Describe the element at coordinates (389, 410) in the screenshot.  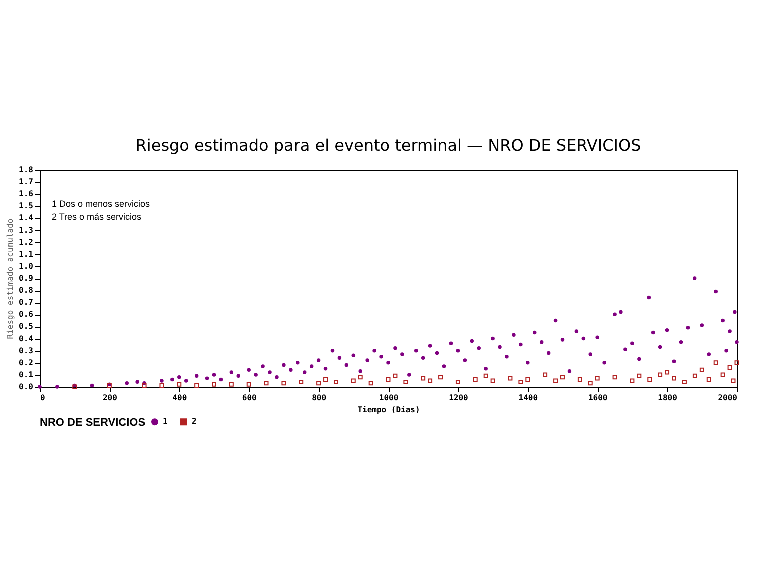
I see `x-axis-title: Tiempo (Días)` at that location.